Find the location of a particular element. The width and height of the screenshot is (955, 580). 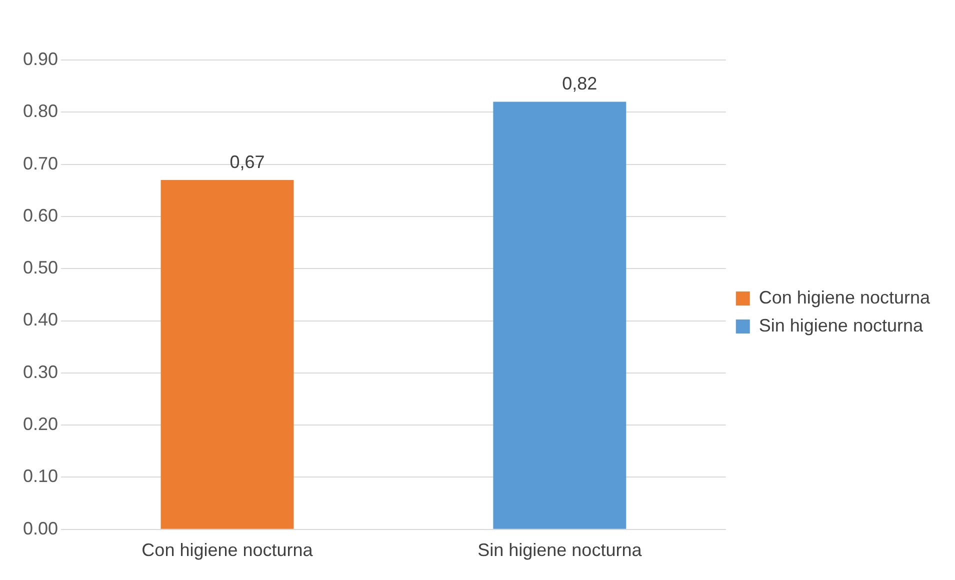

y-tick-label: 0.80 is located at coordinates (40, 111).